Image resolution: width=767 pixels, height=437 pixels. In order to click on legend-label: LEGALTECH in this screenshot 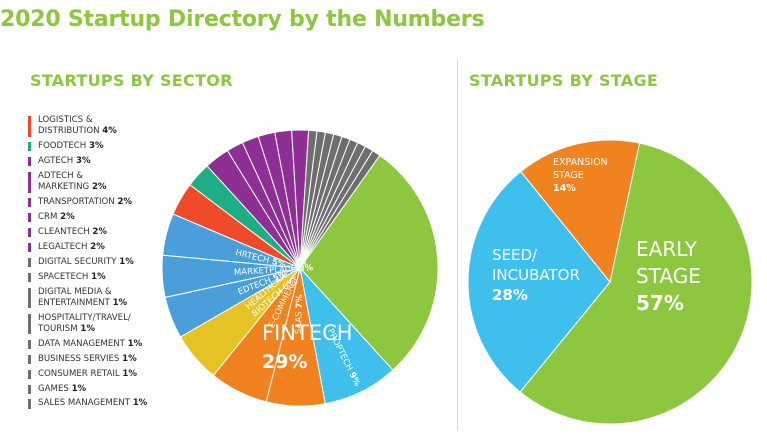, I will do `click(64, 246)`.